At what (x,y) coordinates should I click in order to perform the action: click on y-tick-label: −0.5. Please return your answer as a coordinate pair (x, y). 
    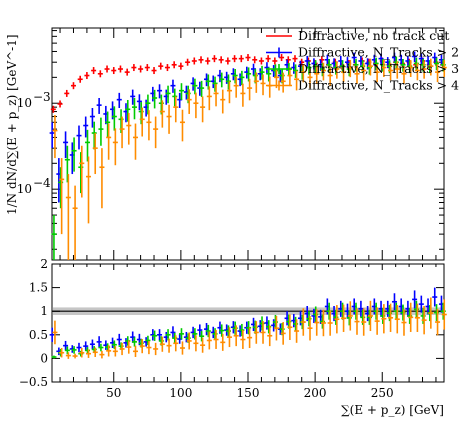
    Looking at the image, I should click on (33, 382).